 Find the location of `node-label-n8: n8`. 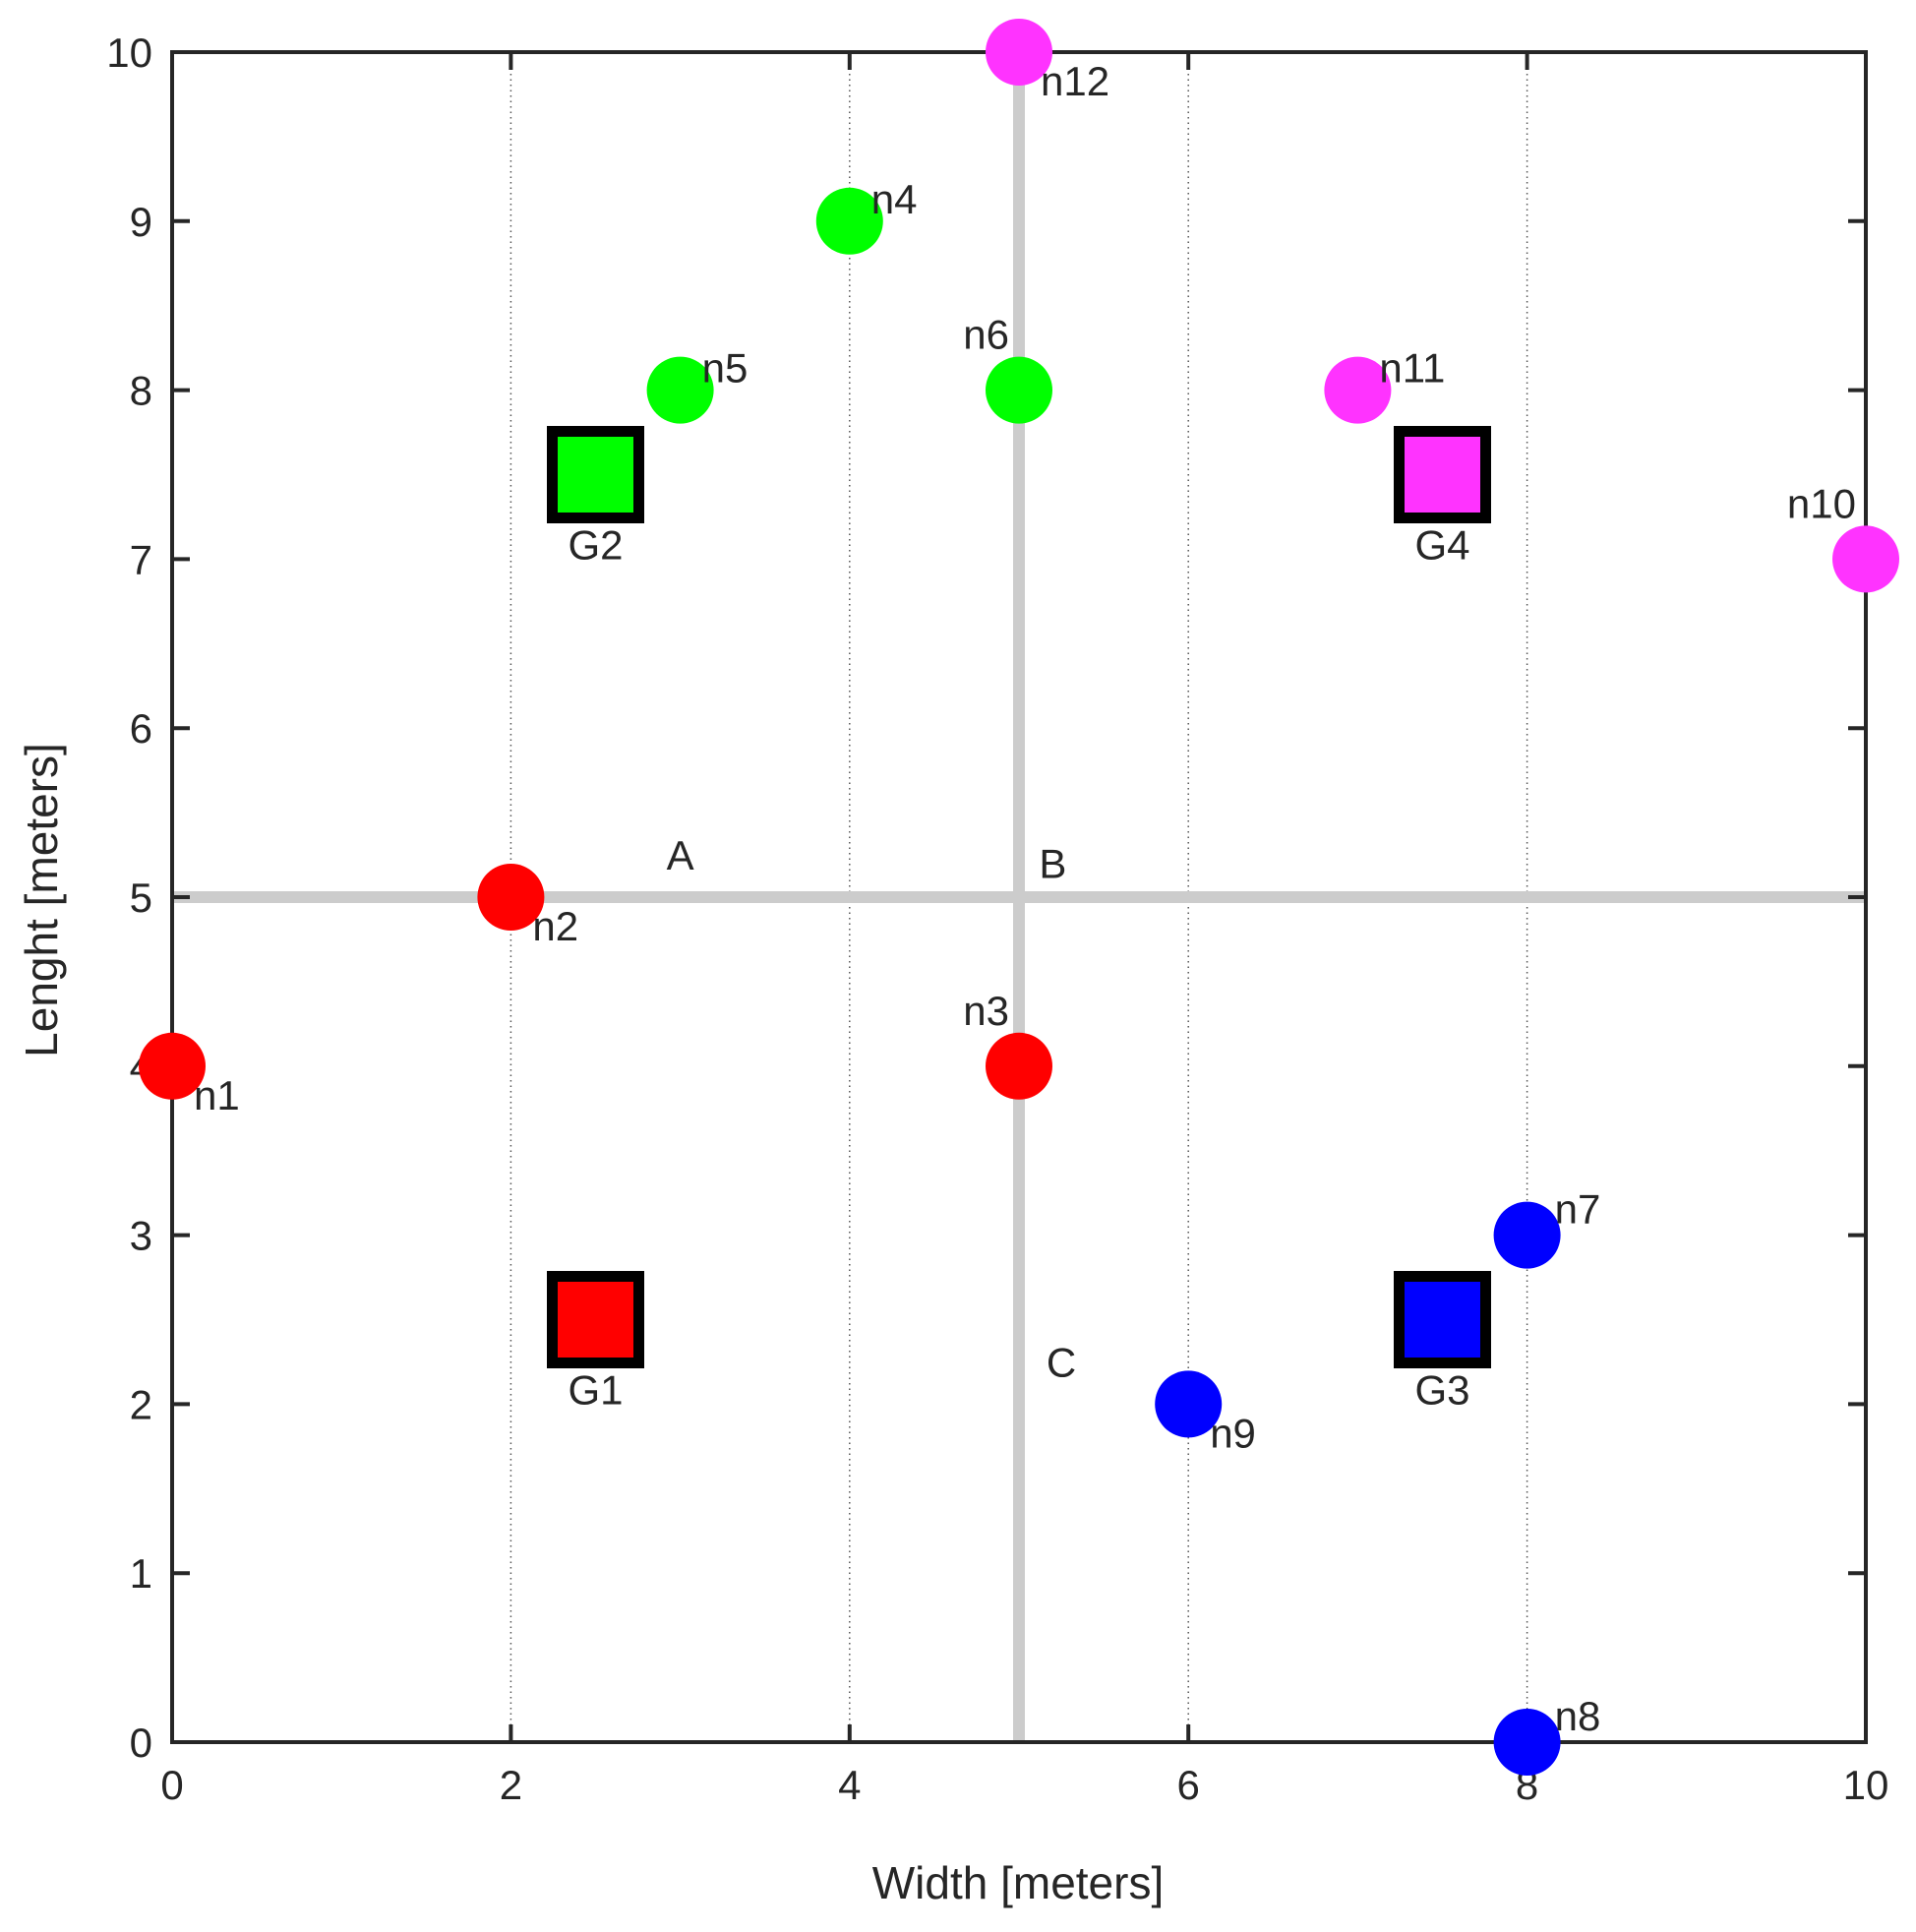

node-label-n8: n8 is located at coordinates (1578, 1716).